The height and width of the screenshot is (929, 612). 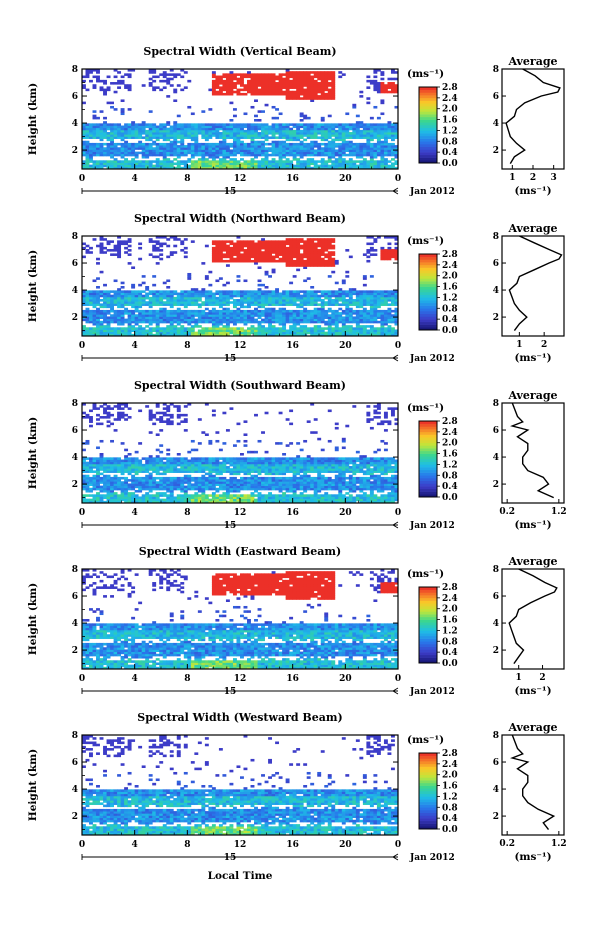 I want to click on average-x-tick-label: 2, so click(x=533, y=178).